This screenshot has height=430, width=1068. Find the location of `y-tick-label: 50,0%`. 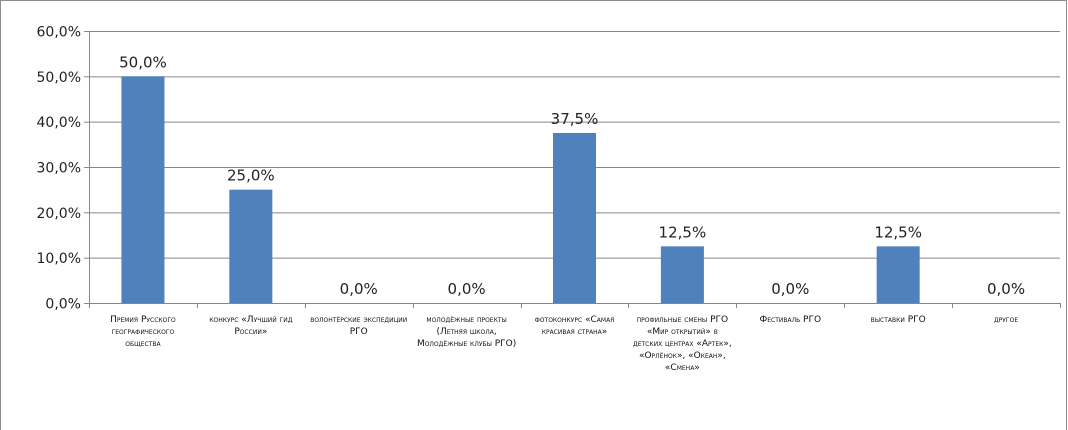

y-tick-label: 50,0% is located at coordinates (59, 78).